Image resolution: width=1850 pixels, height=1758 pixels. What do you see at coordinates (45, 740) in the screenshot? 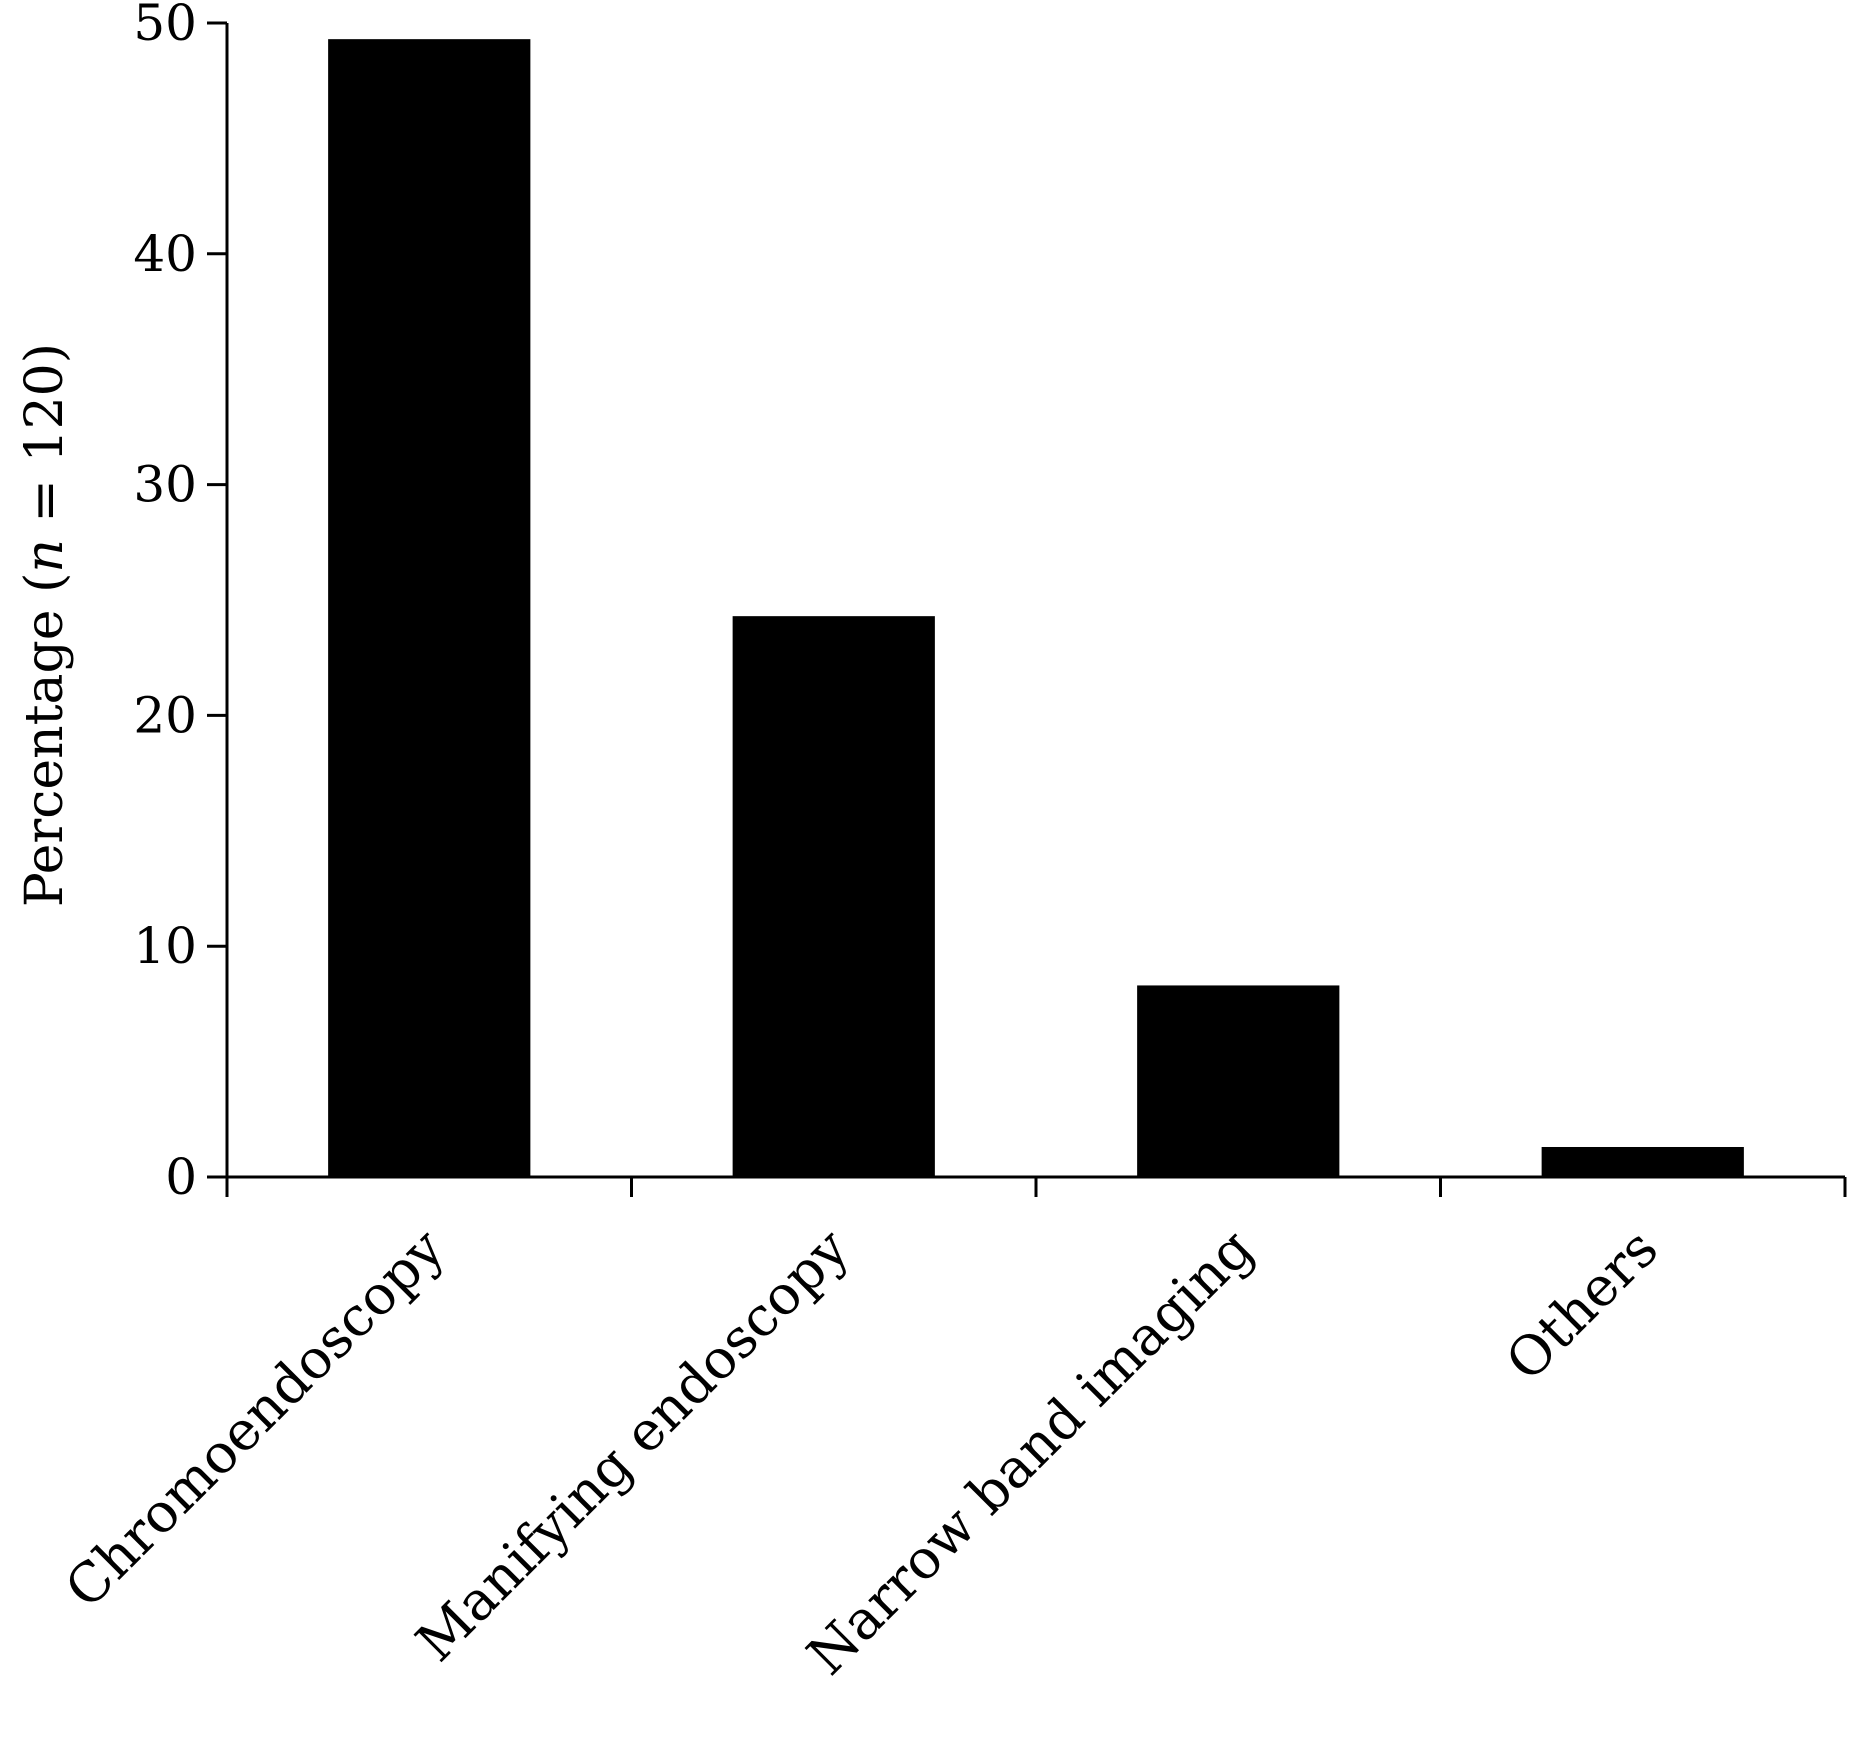
I see `y-axis-title-prefix: Percentage (` at bounding box center [45, 740].